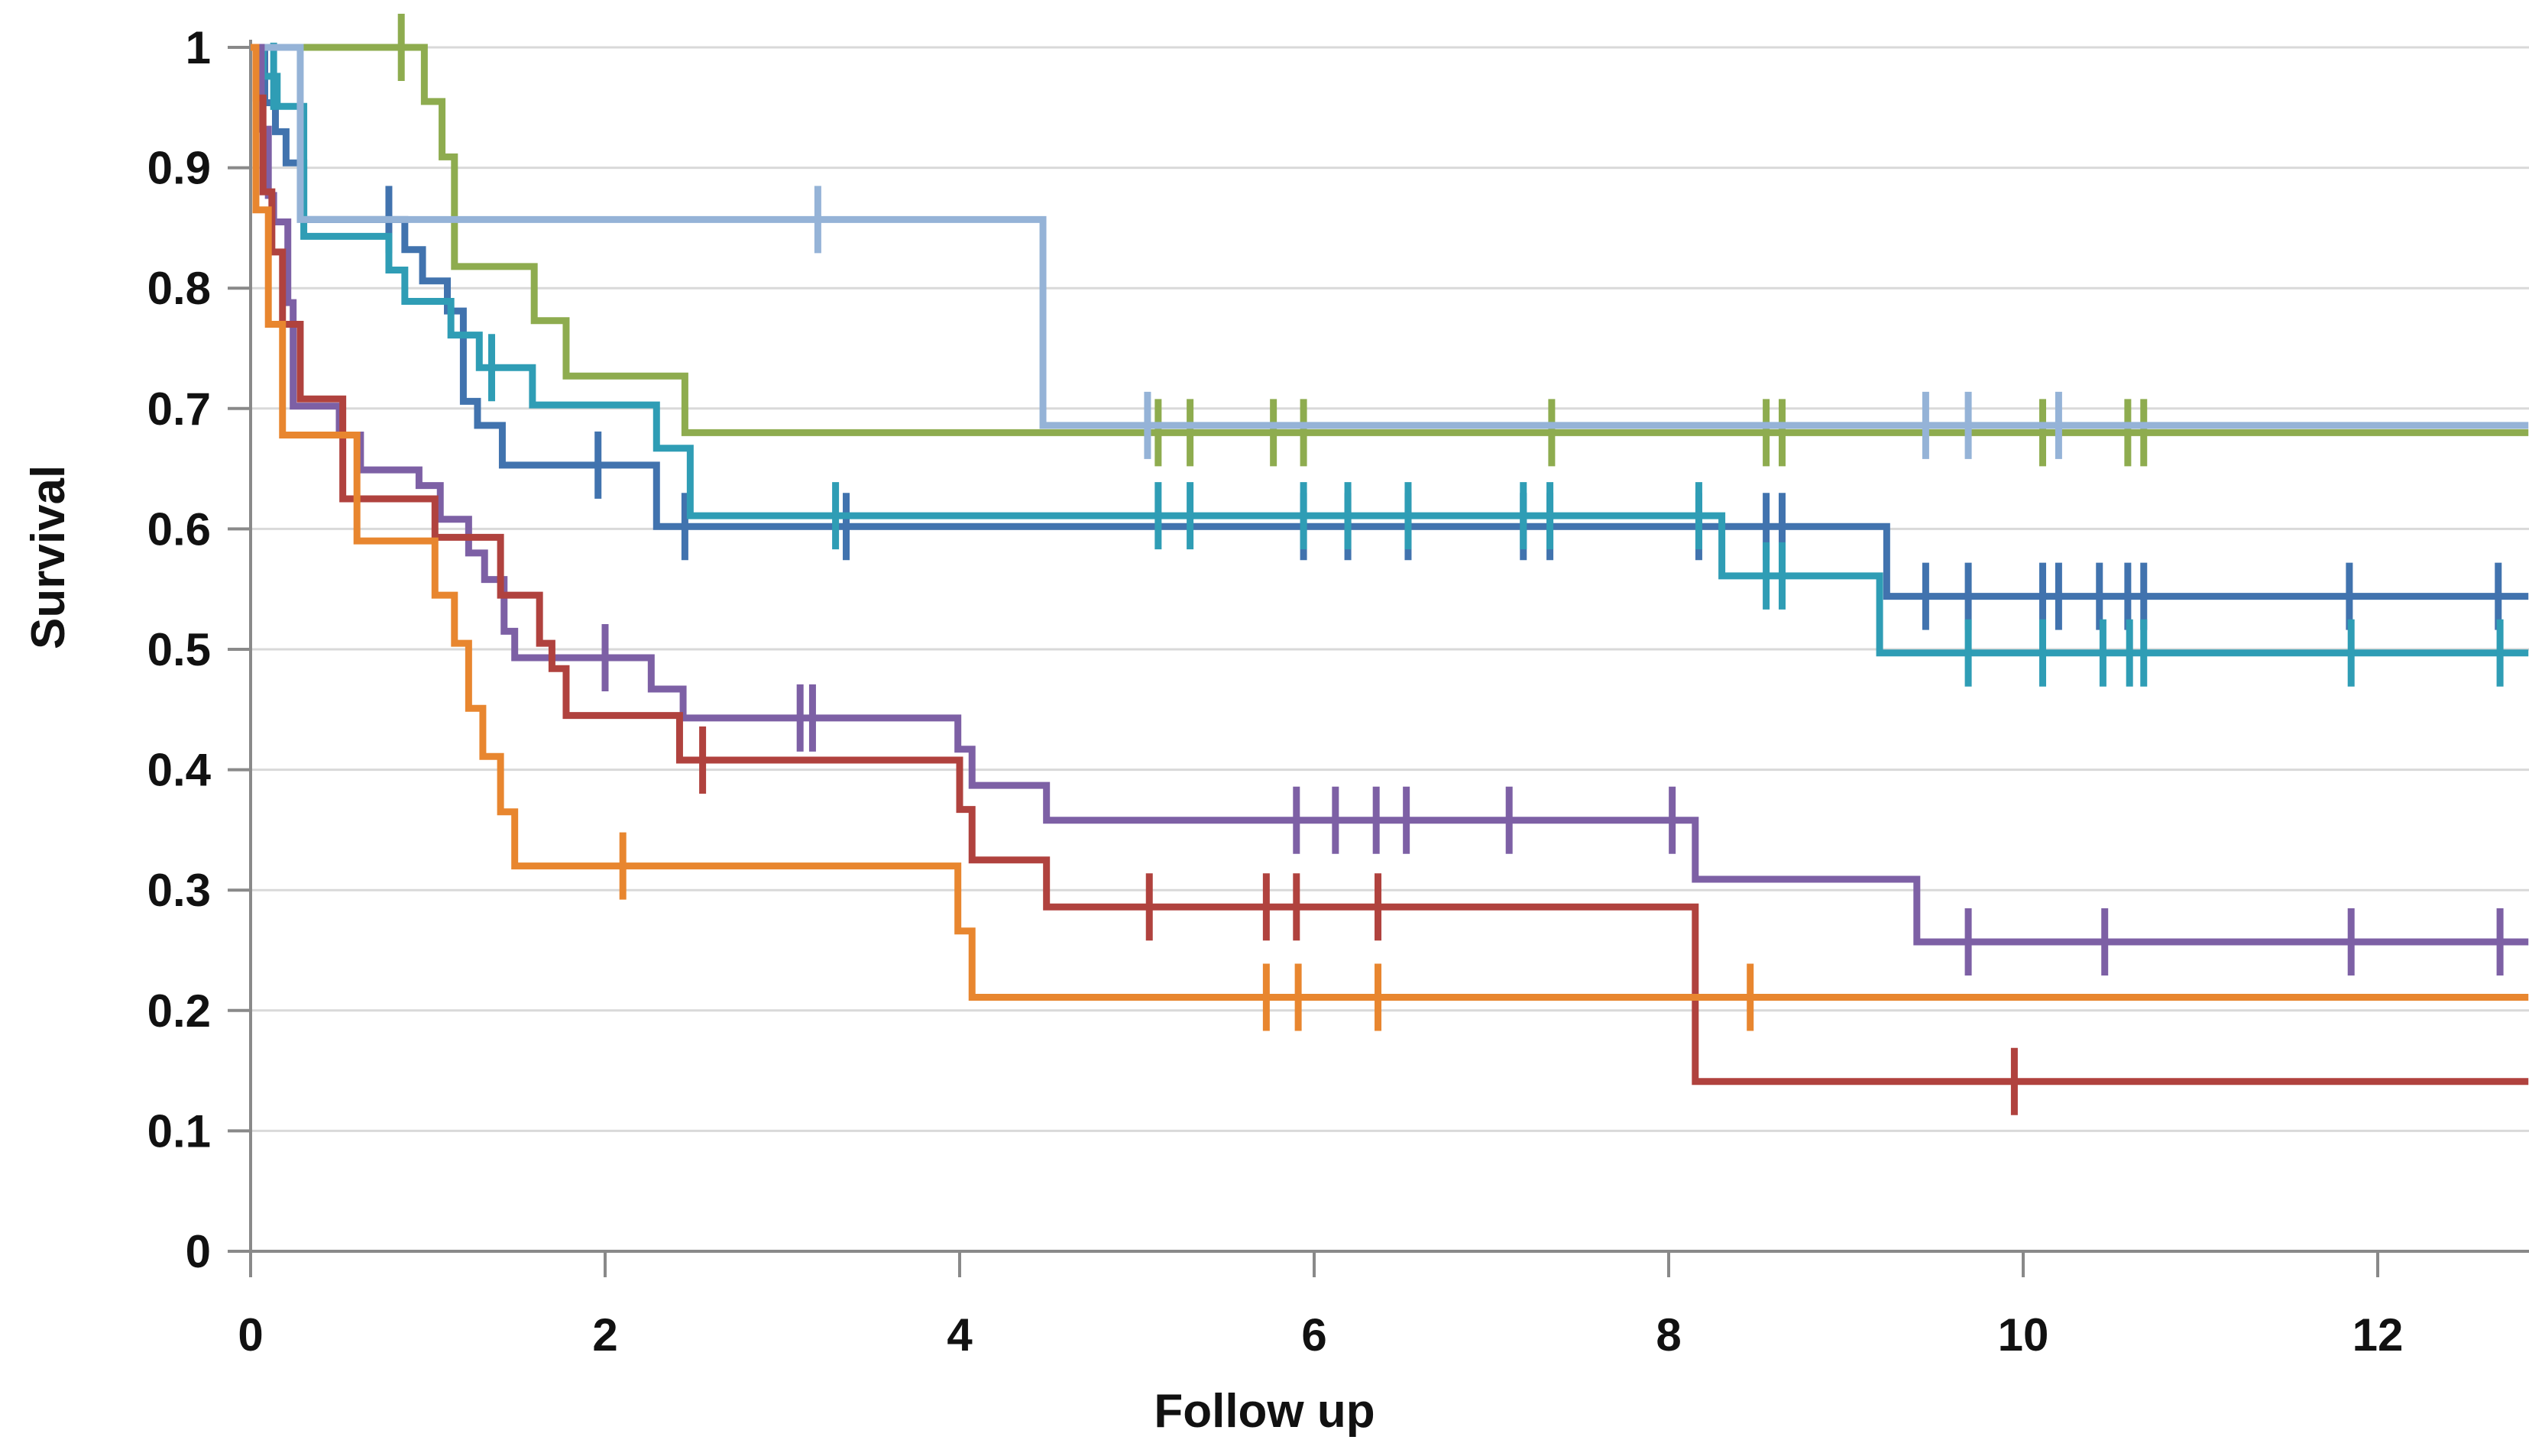  Describe the element at coordinates (179, 288) in the screenshot. I see `y-tick-label: 0.8` at that location.